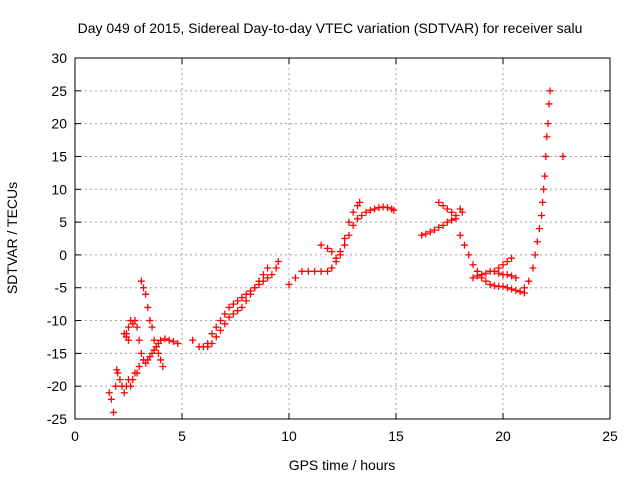 This screenshot has height=480, width=640. I want to click on y-tick-label: 20, so click(59, 124).